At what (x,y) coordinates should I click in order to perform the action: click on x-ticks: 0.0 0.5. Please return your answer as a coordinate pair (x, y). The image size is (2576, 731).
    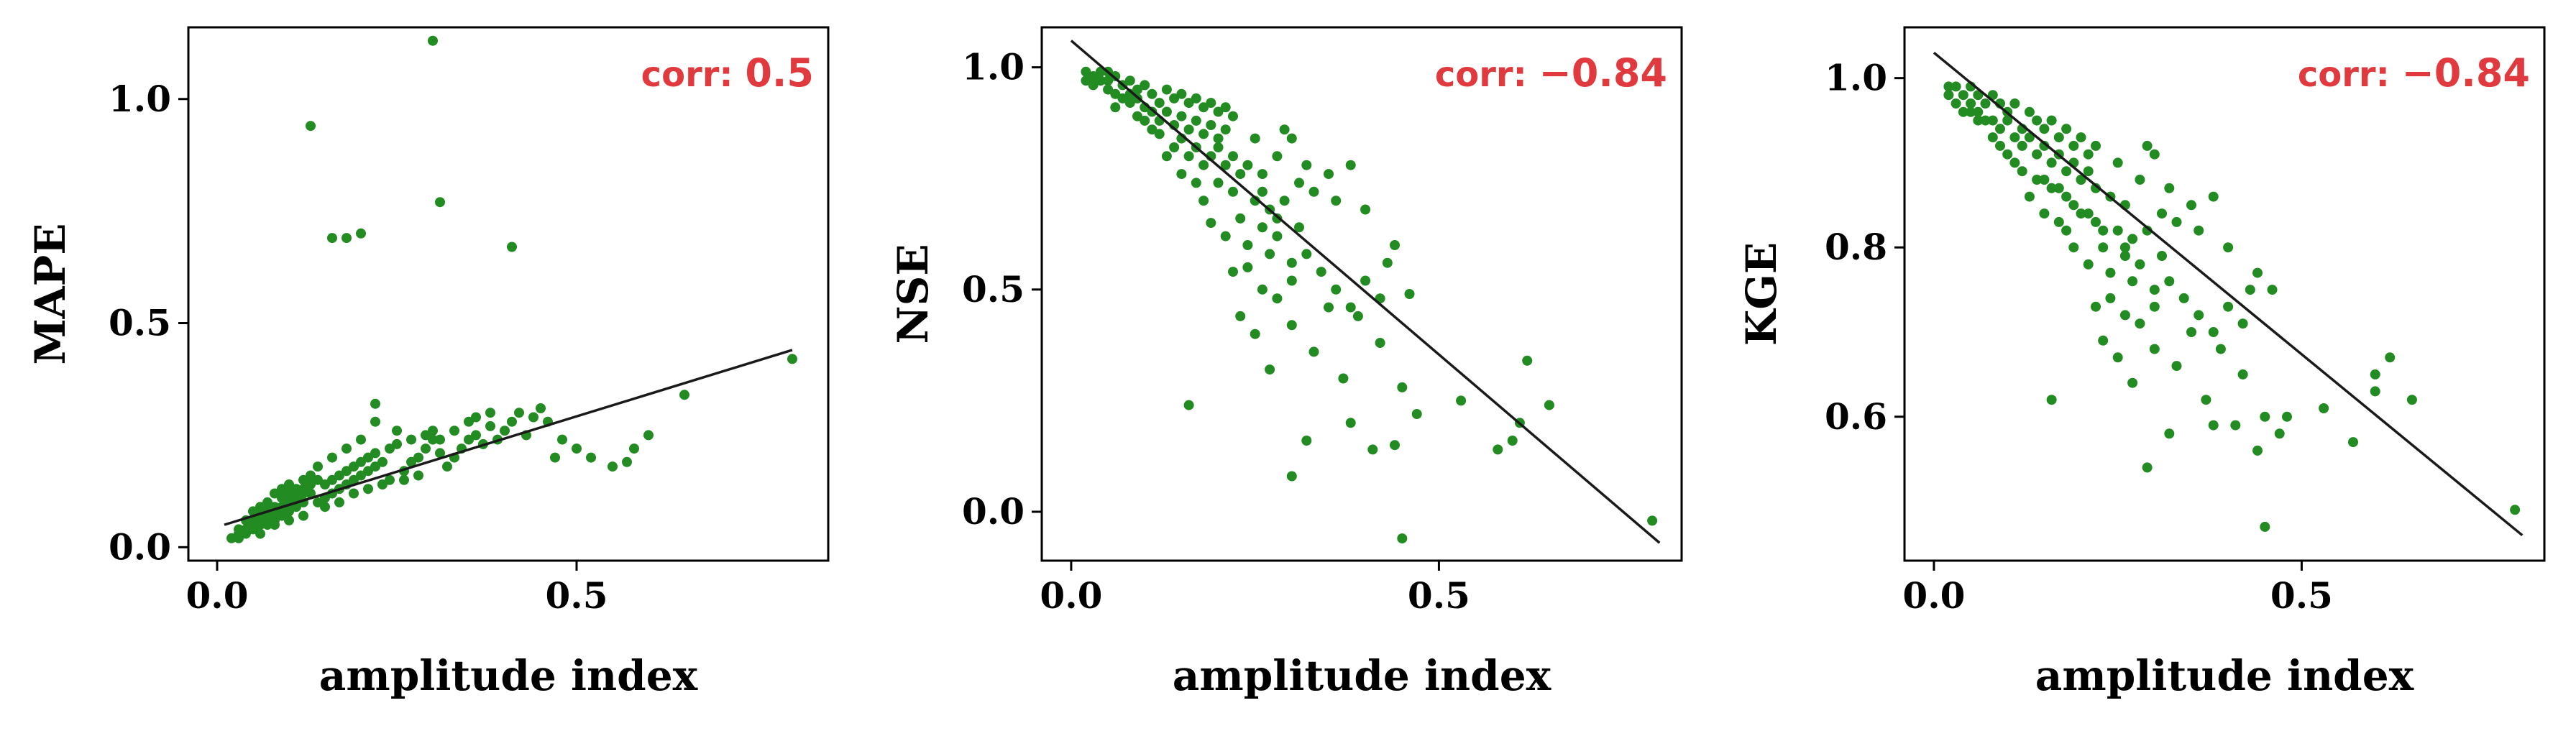
    Looking at the image, I should click on (2117, 589).